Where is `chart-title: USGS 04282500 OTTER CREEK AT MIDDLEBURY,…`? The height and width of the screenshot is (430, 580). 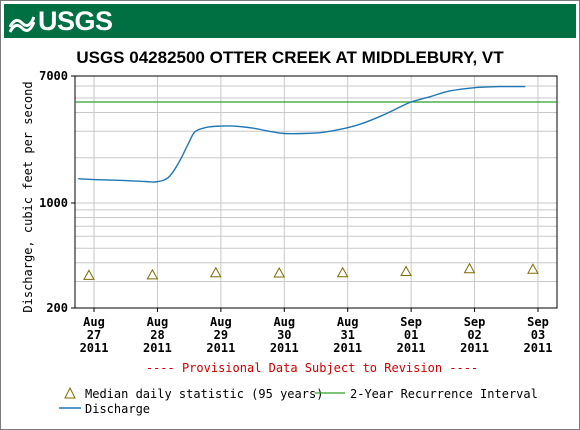
chart-title: USGS 04282500 OTTER CREEK AT MIDDLEBURY,… is located at coordinates (290, 57).